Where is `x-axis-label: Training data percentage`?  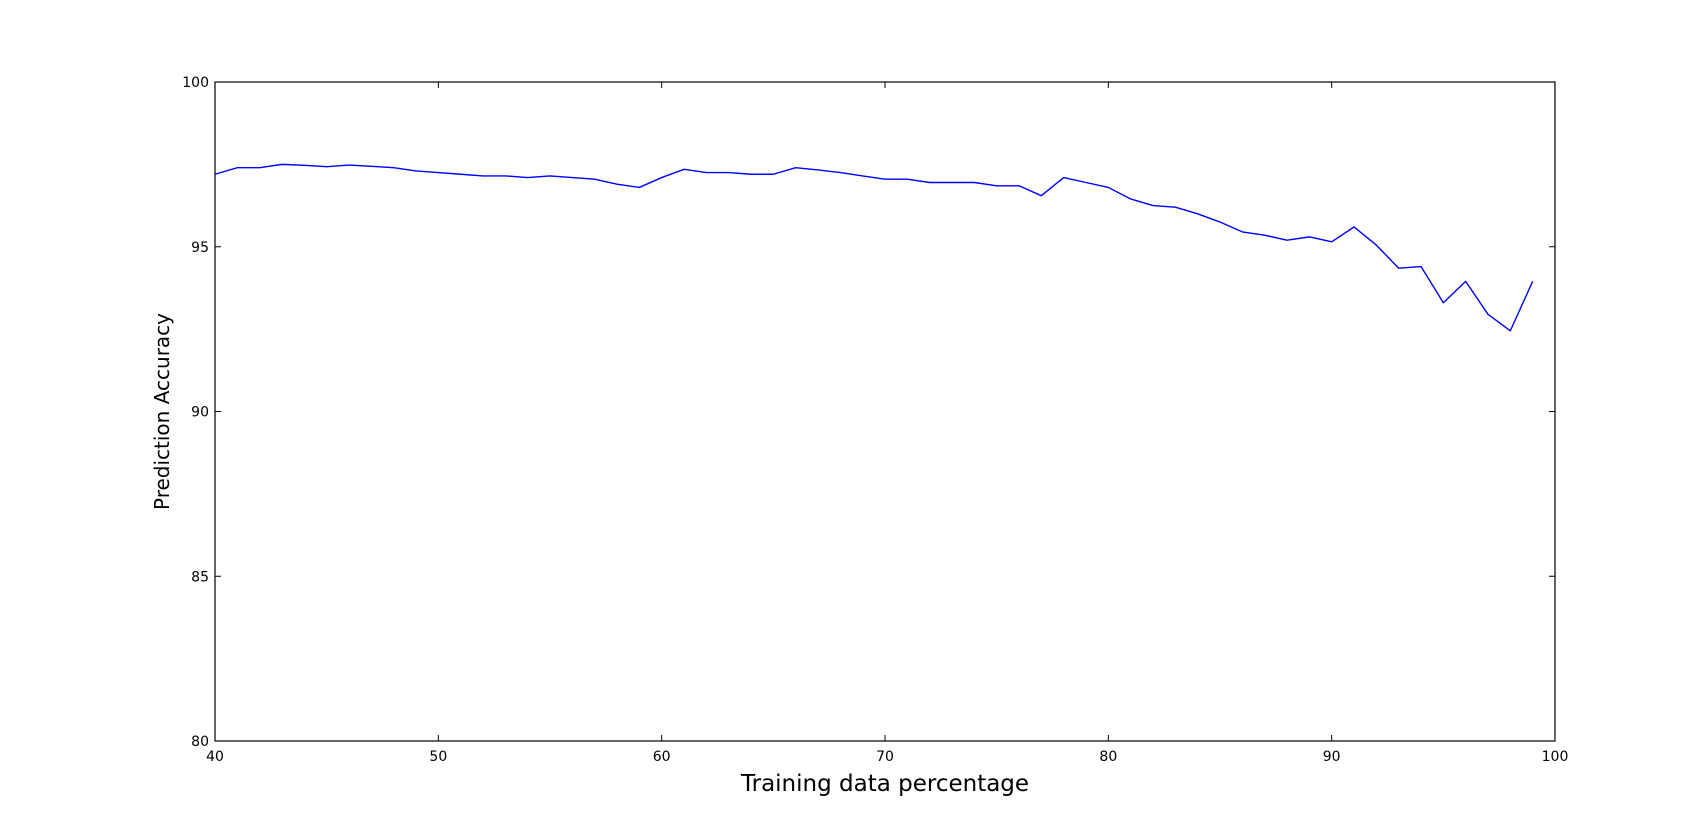 x-axis-label: Training data percentage is located at coordinates (884, 784).